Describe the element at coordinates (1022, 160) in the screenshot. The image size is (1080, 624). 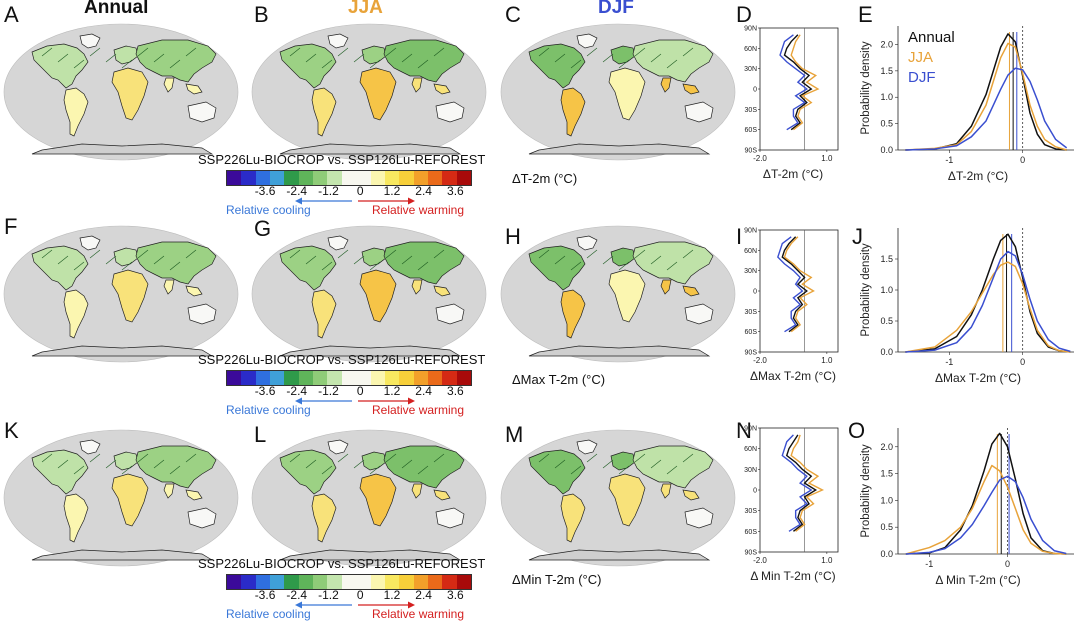
I see `x-tick-label: 0` at that location.